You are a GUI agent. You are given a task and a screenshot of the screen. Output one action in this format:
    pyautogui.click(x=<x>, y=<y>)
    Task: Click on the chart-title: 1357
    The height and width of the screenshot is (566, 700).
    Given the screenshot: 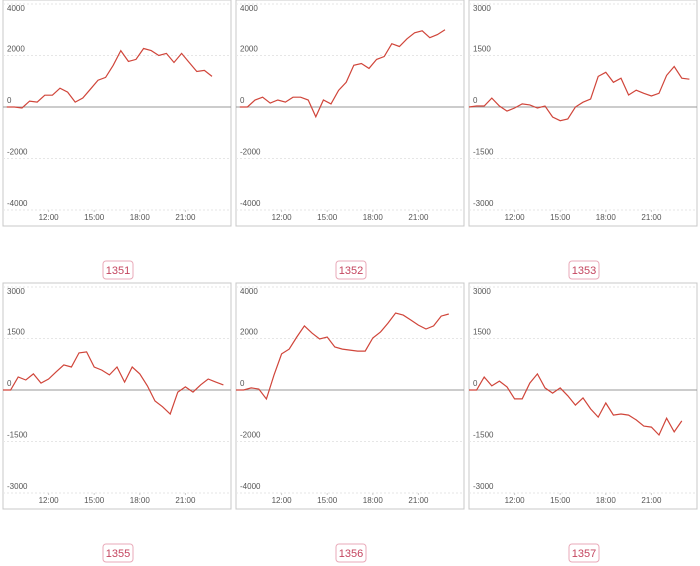 What is the action you would take?
    pyautogui.click(x=584, y=554)
    